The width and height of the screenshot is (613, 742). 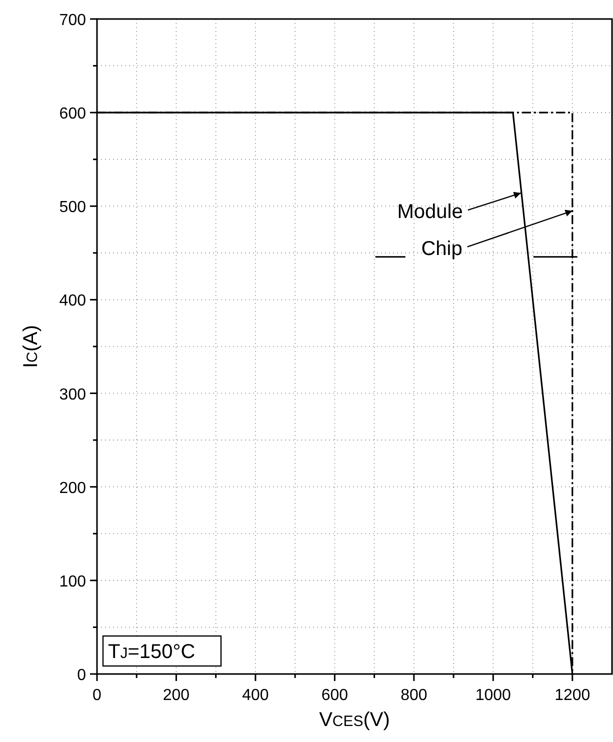 I want to click on y-tick-label: 100, so click(x=72, y=581).